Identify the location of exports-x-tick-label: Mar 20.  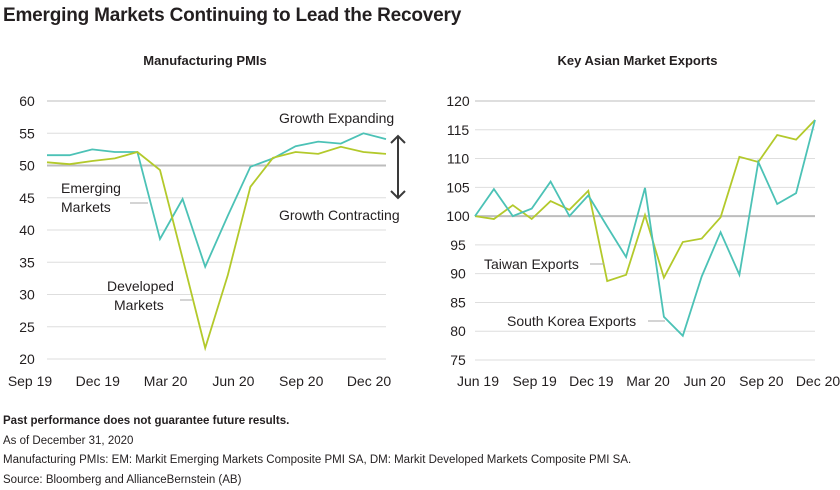
(648, 381).